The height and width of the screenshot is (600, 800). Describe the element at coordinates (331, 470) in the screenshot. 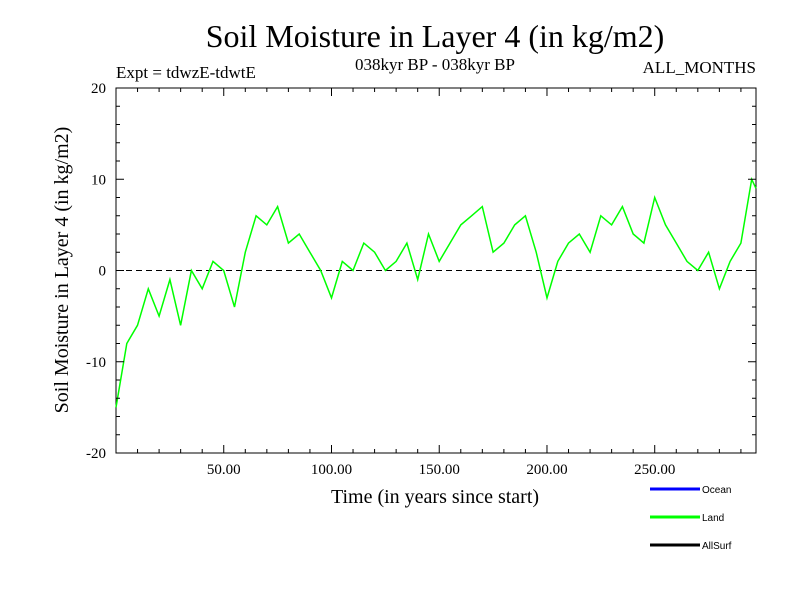

I see `x-tick-label: 100.00` at that location.